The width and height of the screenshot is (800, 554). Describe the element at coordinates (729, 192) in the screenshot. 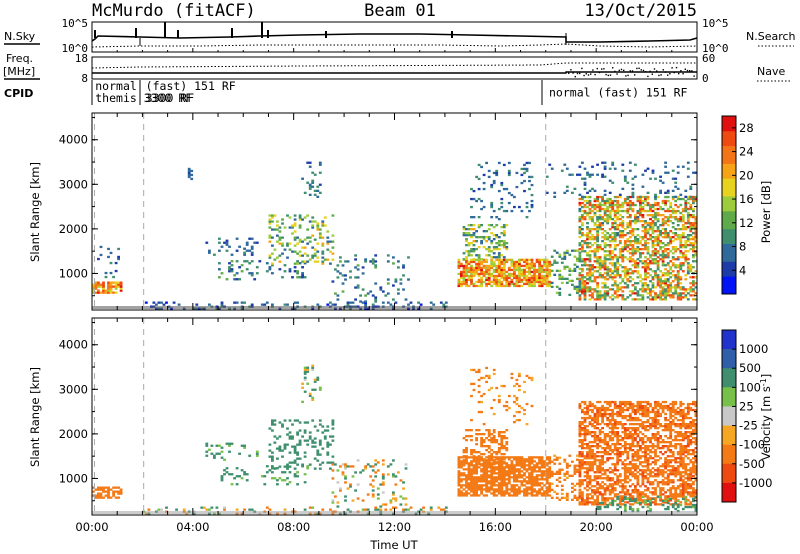

I see `colorbar-segment` at that location.